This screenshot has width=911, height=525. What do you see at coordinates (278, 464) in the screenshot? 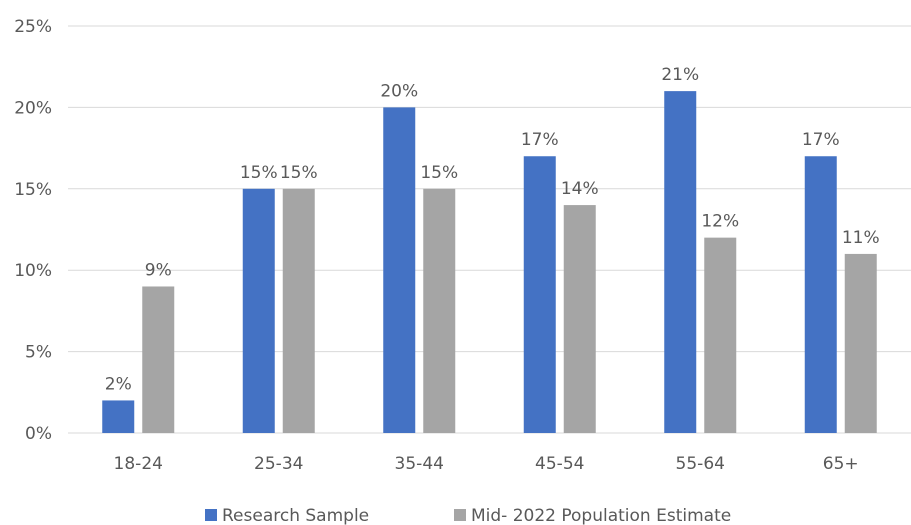
I see `x-tick-label: 25-34` at bounding box center [278, 464].